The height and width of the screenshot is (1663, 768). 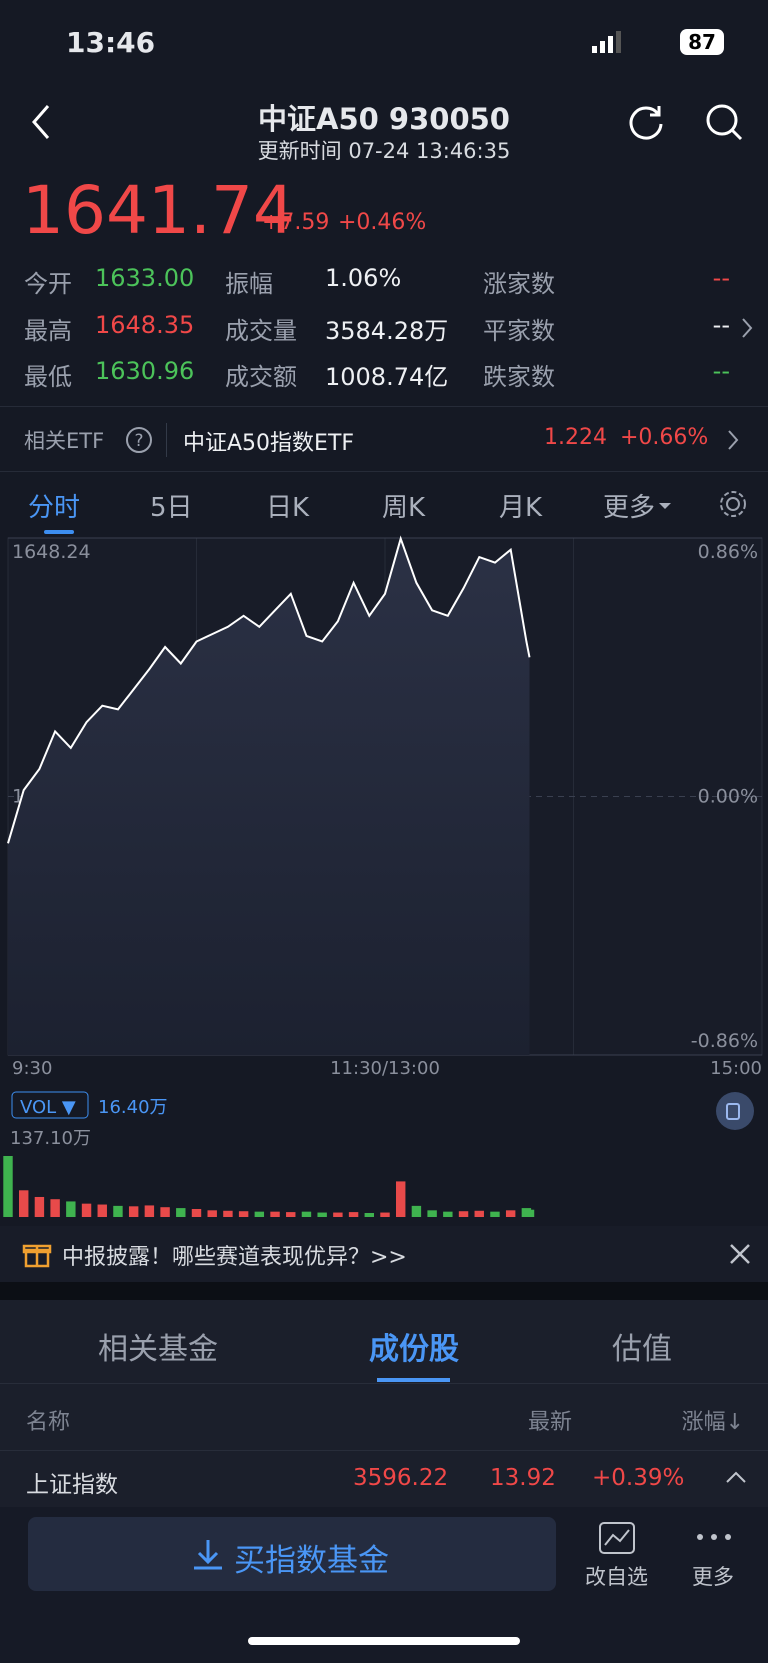 I want to click on search-button, so click(x=724, y=122).